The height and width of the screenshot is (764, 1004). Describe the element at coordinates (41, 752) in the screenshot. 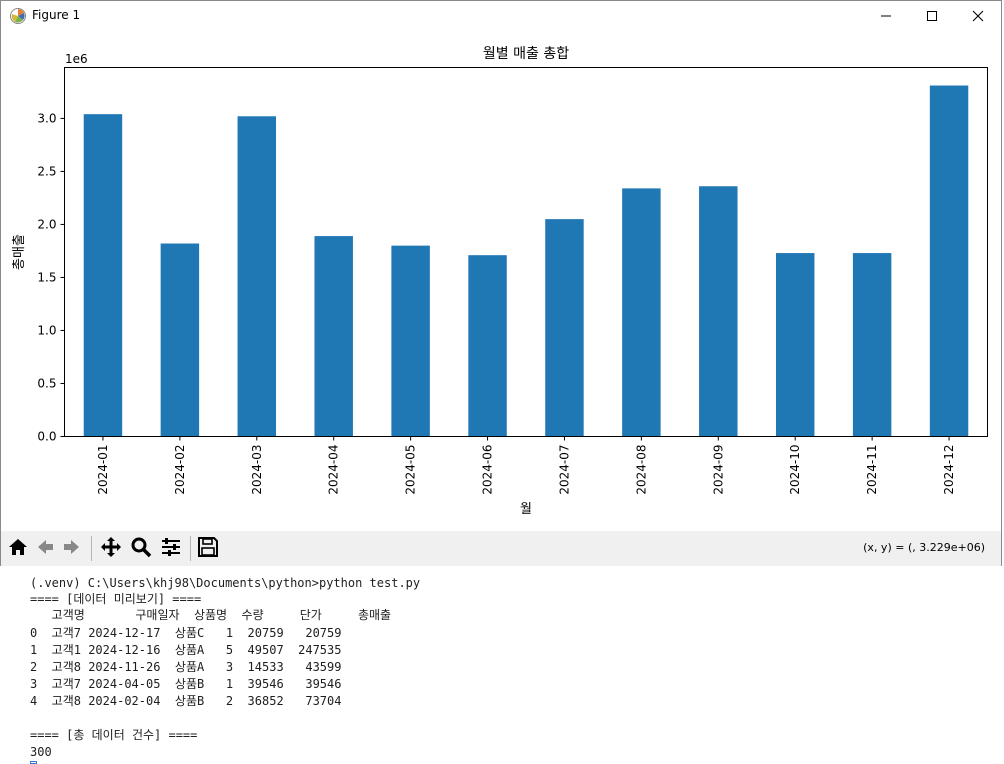

I see `terminal-line: 300` at that location.